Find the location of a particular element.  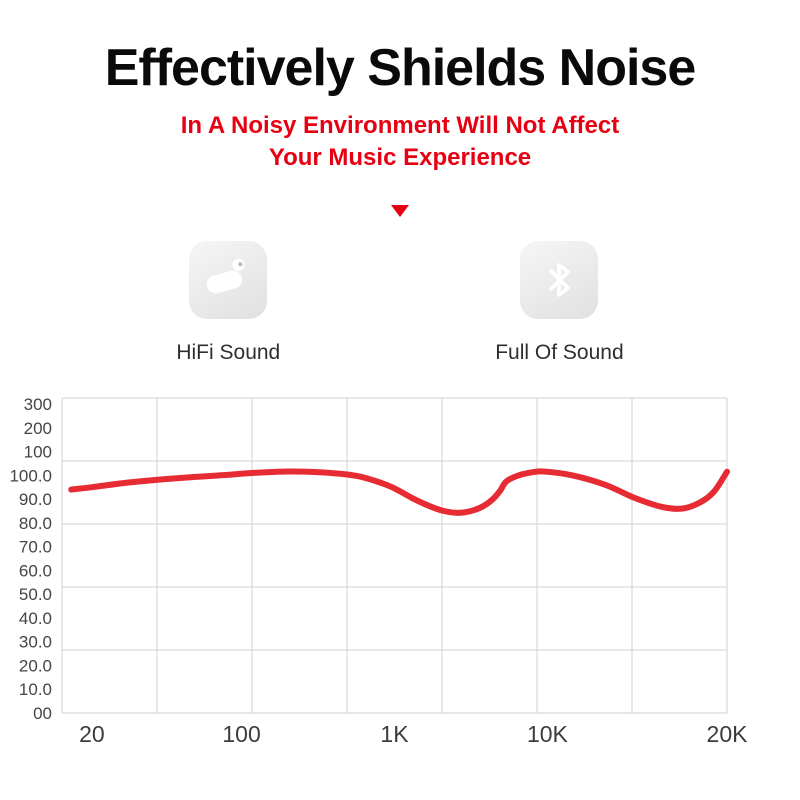

svg-text: 20 is located at coordinates (92, 734).